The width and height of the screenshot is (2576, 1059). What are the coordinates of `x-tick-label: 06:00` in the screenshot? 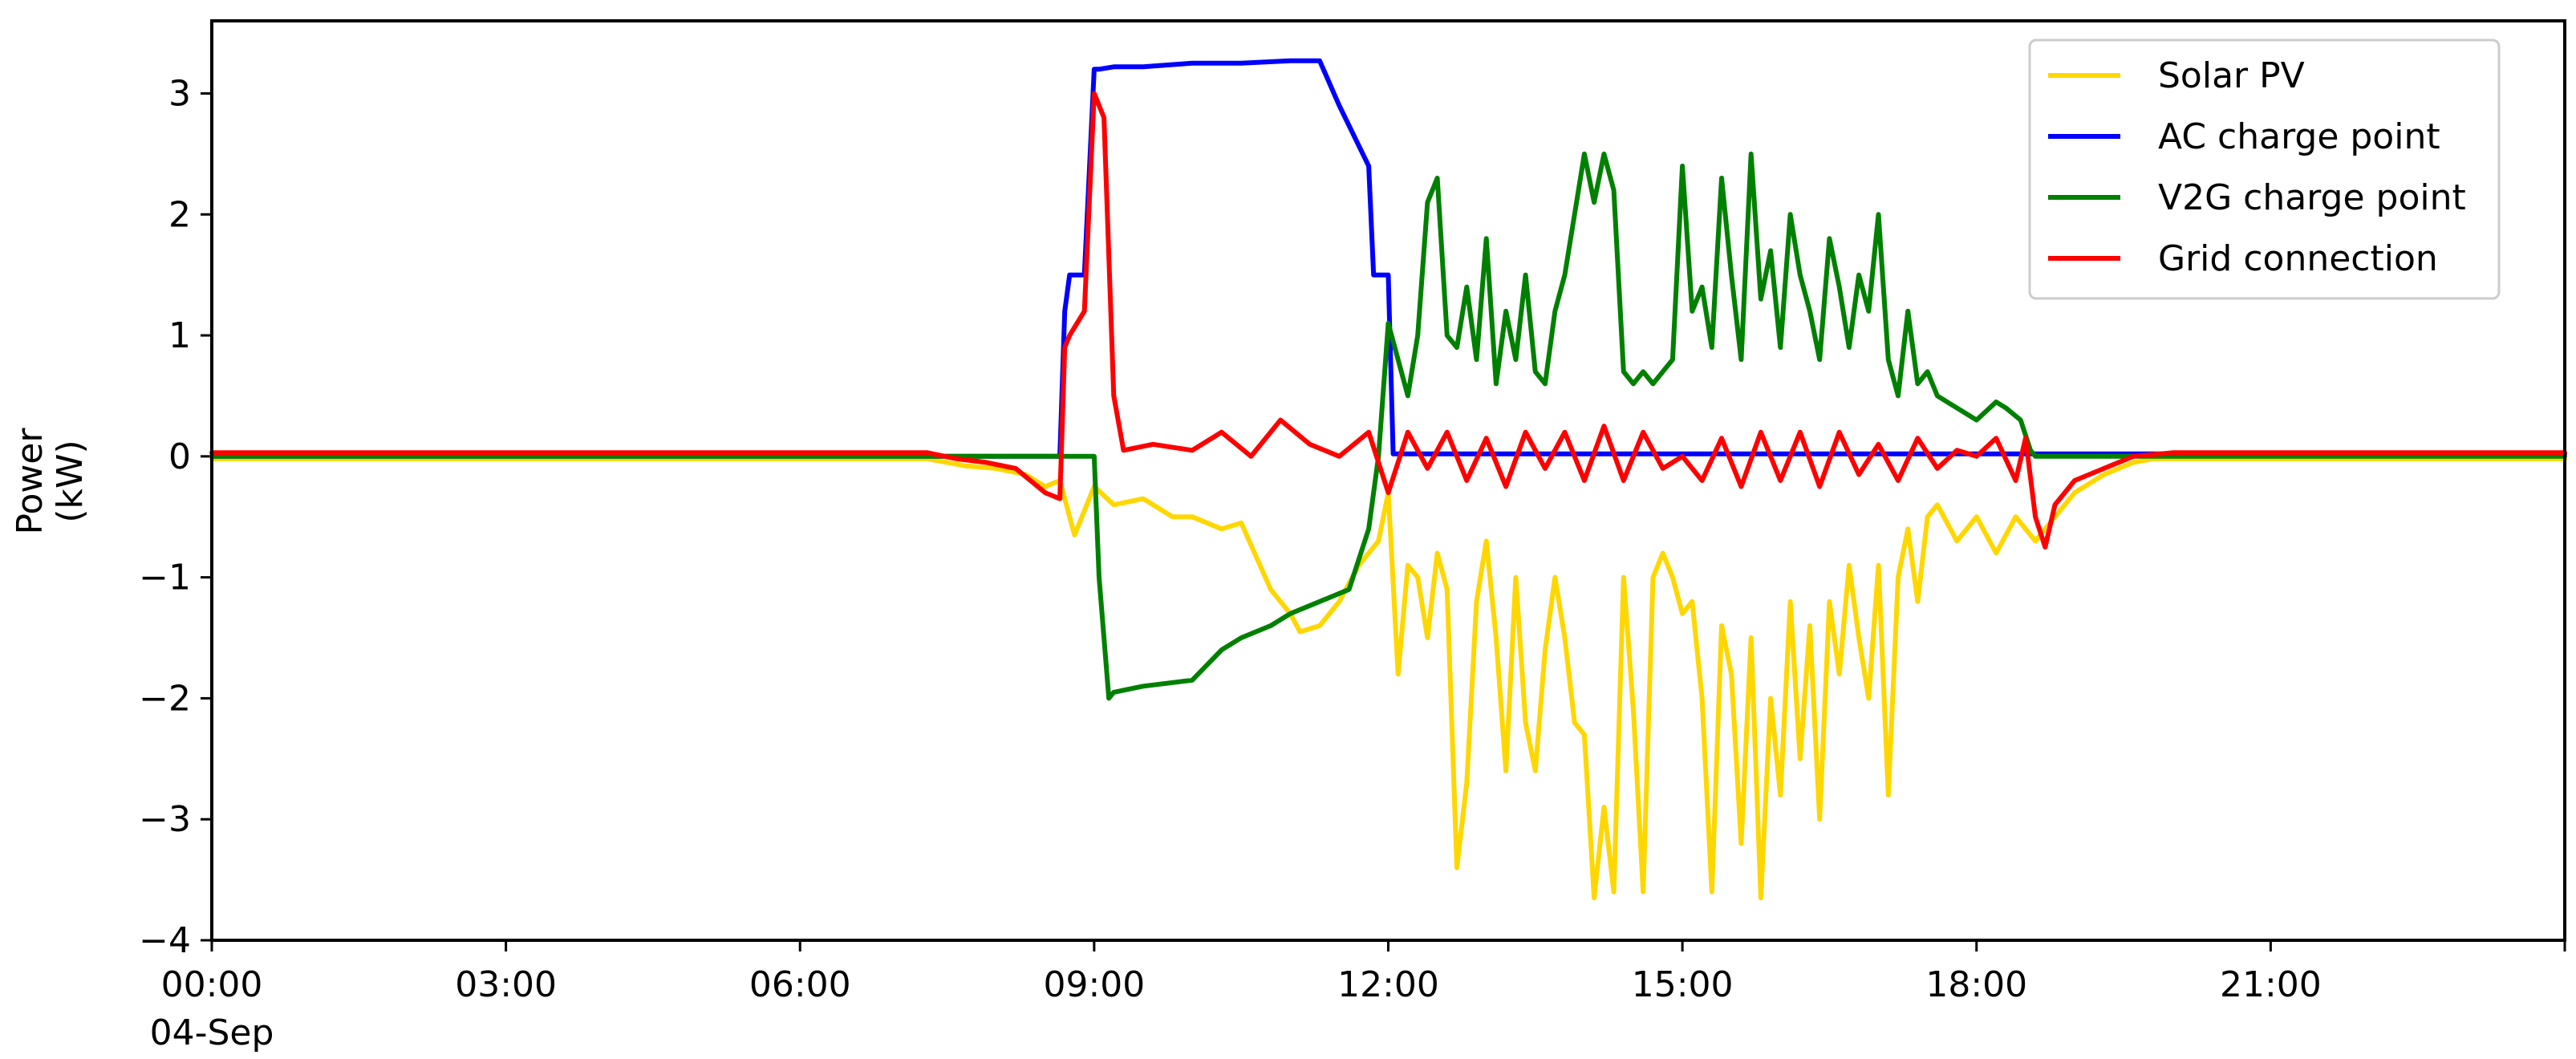 It's located at (800, 984).